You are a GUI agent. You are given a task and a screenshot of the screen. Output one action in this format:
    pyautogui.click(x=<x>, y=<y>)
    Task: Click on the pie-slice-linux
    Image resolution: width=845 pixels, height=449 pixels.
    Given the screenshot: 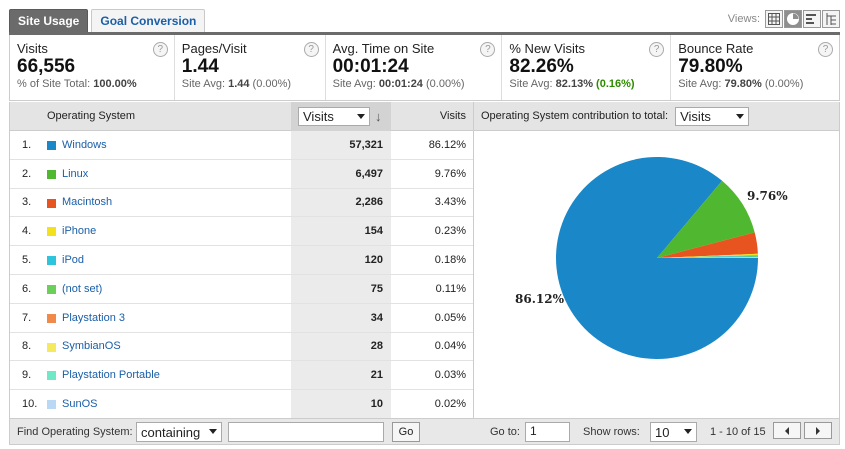 What is the action you would take?
    pyautogui.click(x=706, y=219)
    